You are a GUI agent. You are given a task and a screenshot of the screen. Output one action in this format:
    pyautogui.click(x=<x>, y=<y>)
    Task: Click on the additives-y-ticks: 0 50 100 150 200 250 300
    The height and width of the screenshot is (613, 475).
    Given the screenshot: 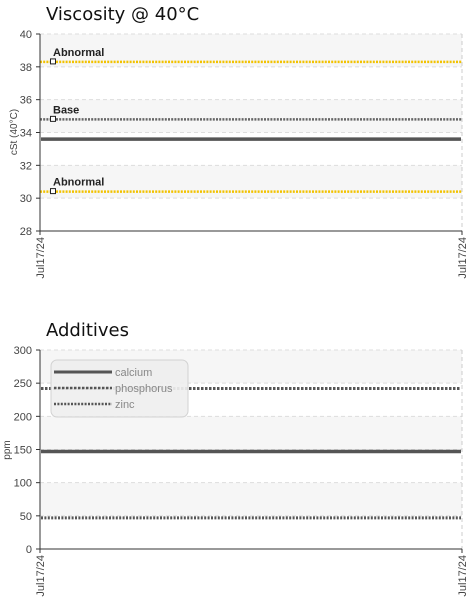 What is the action you would take?
    pyautogui.click(x=27, y=450)
    